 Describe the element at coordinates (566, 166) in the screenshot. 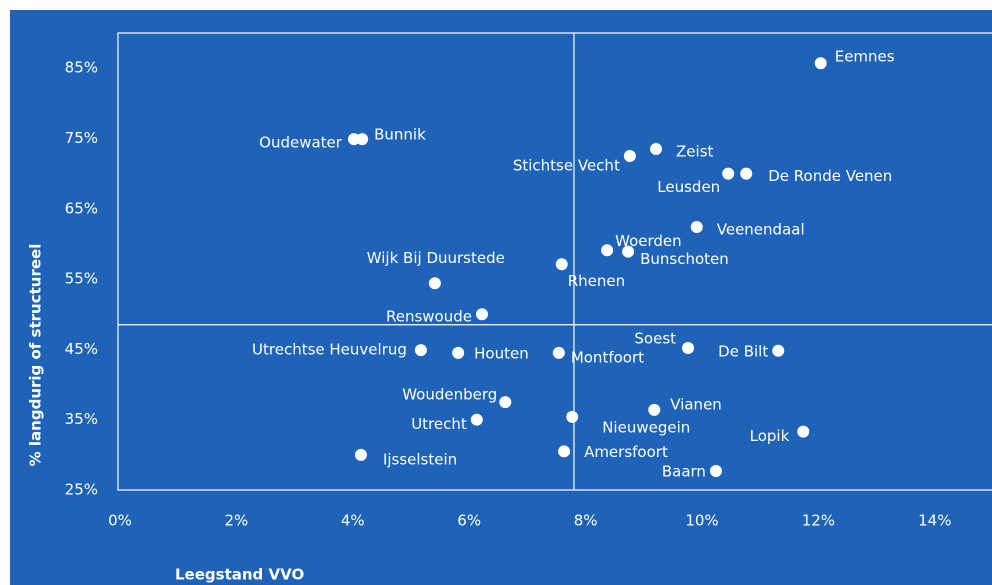

I see `point-label: Stichtse Vecht` at that location.